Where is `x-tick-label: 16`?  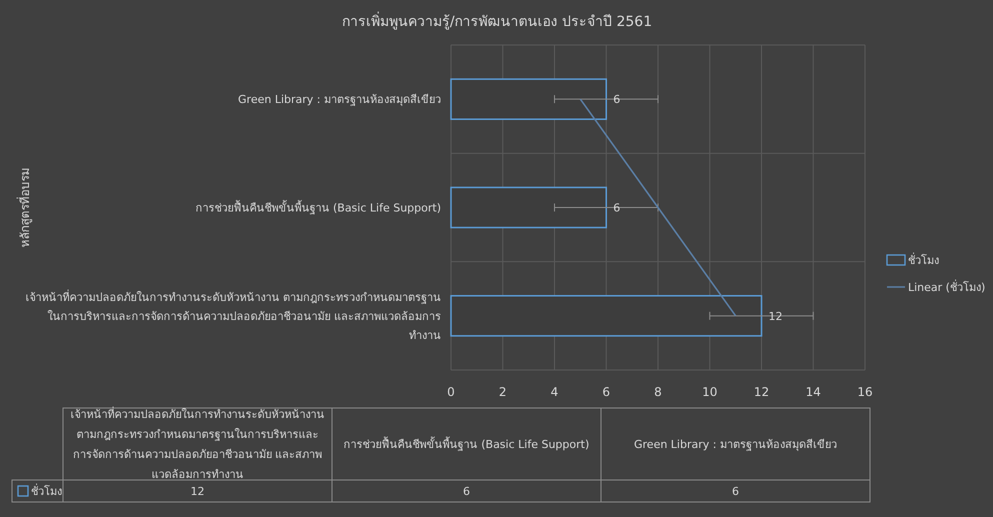
x-tick-label: 16 is located at coordinates (865, 392).